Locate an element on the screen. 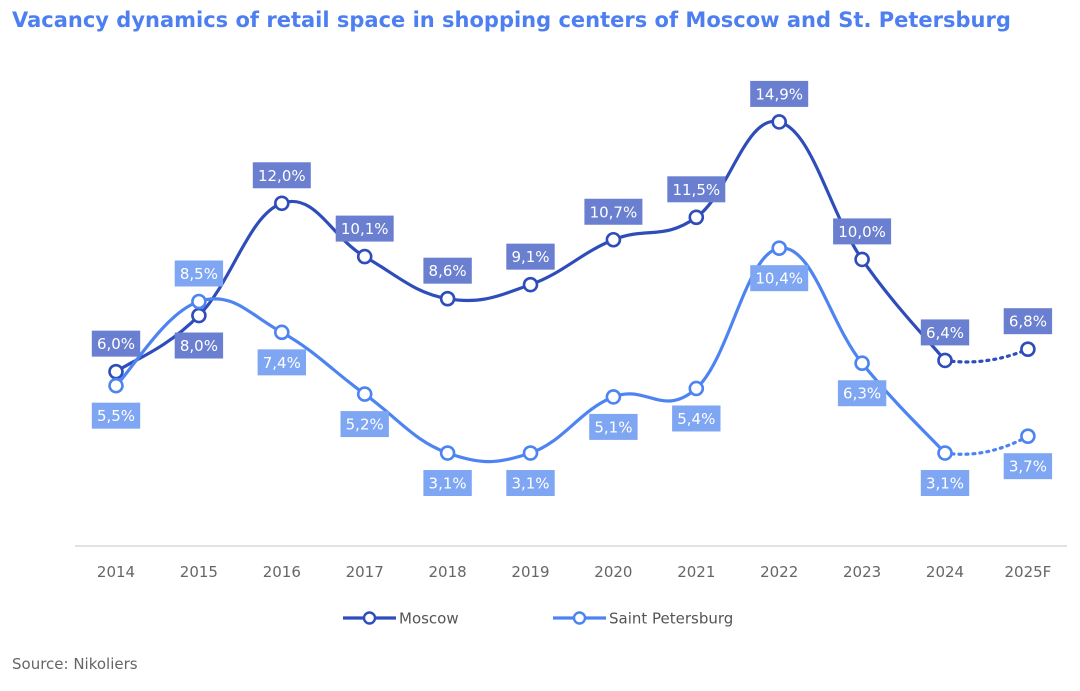 The image size is (1080, 691). data-label-text-moscow: 8,6% is located at coordinates (448, 271).